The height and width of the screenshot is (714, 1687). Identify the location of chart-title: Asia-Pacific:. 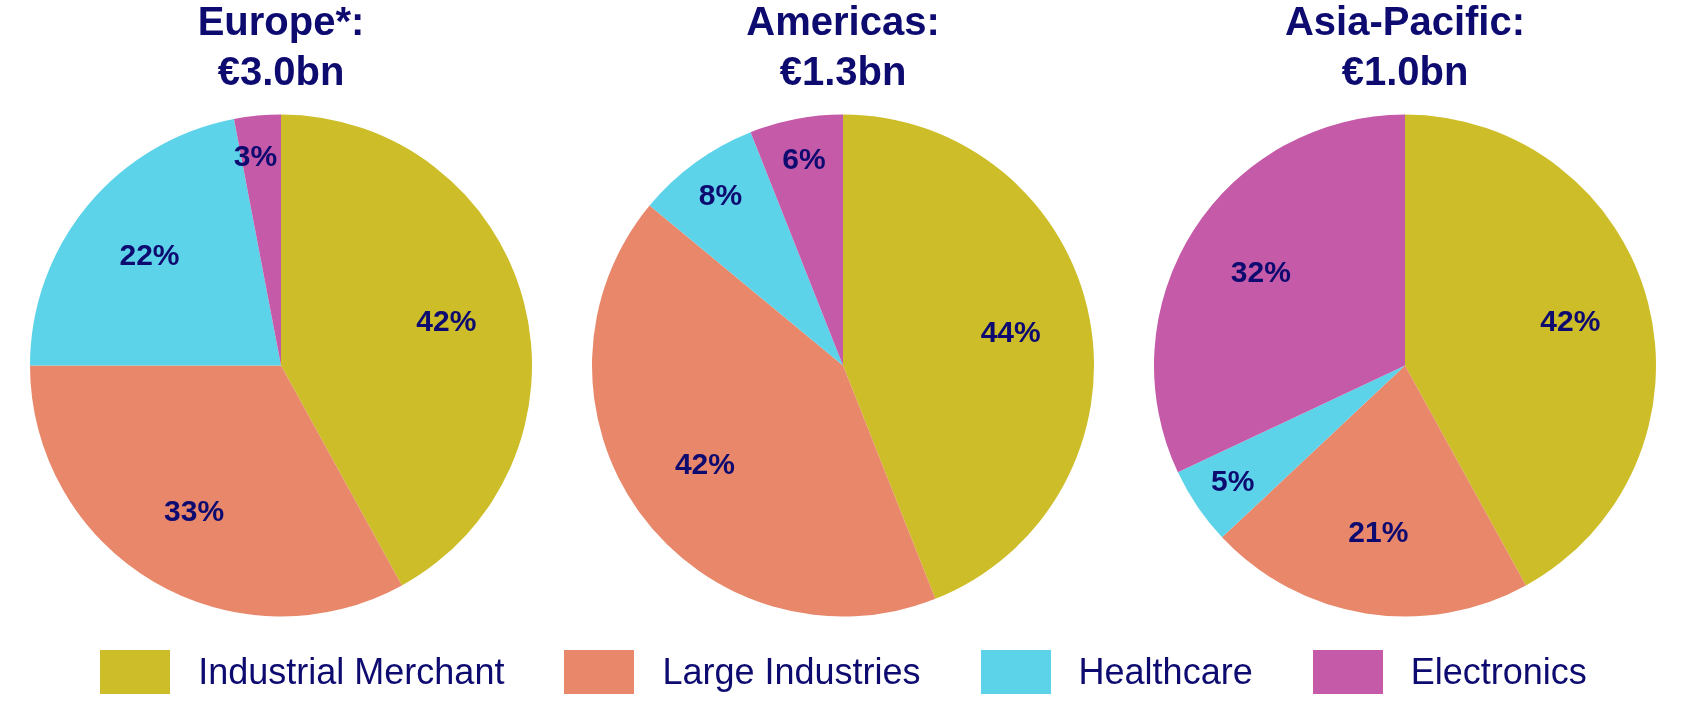
(1405, 22).